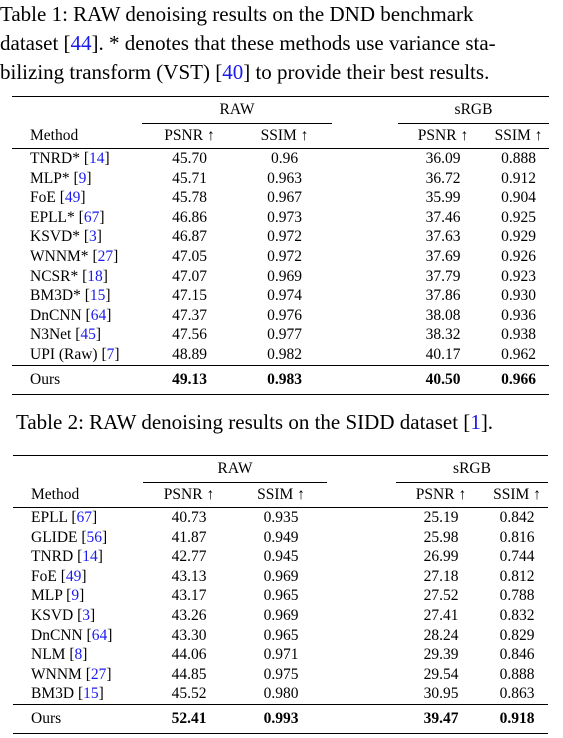  I want to click on citation-link: 18, so click(95, 276).